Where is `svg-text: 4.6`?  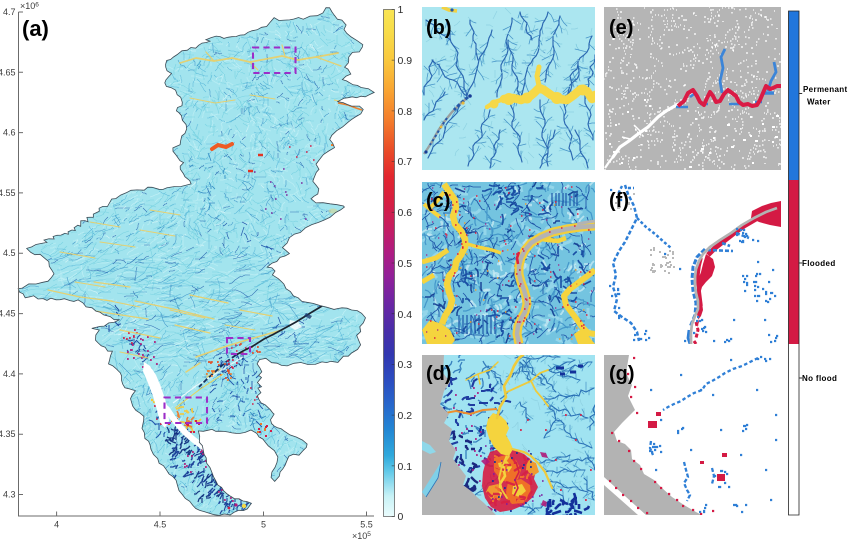 svg-text: 4.6 is located at coordinates (9, 133).